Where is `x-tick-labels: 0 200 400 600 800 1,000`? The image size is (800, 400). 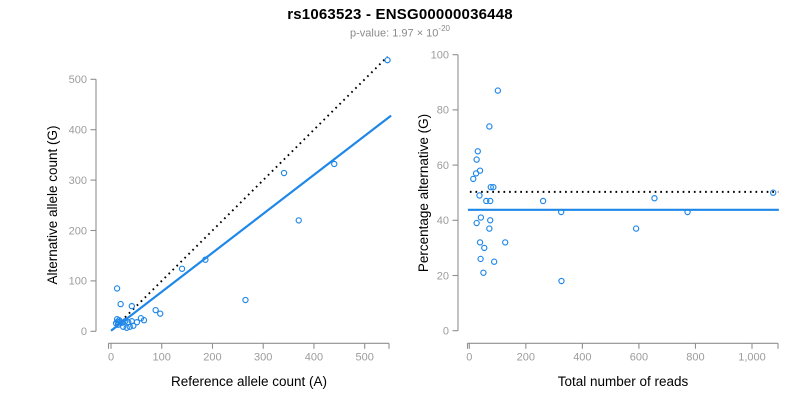
x-tick-labels: 0 200 400 600 800 1,000 is located at coordinates (616, 357).